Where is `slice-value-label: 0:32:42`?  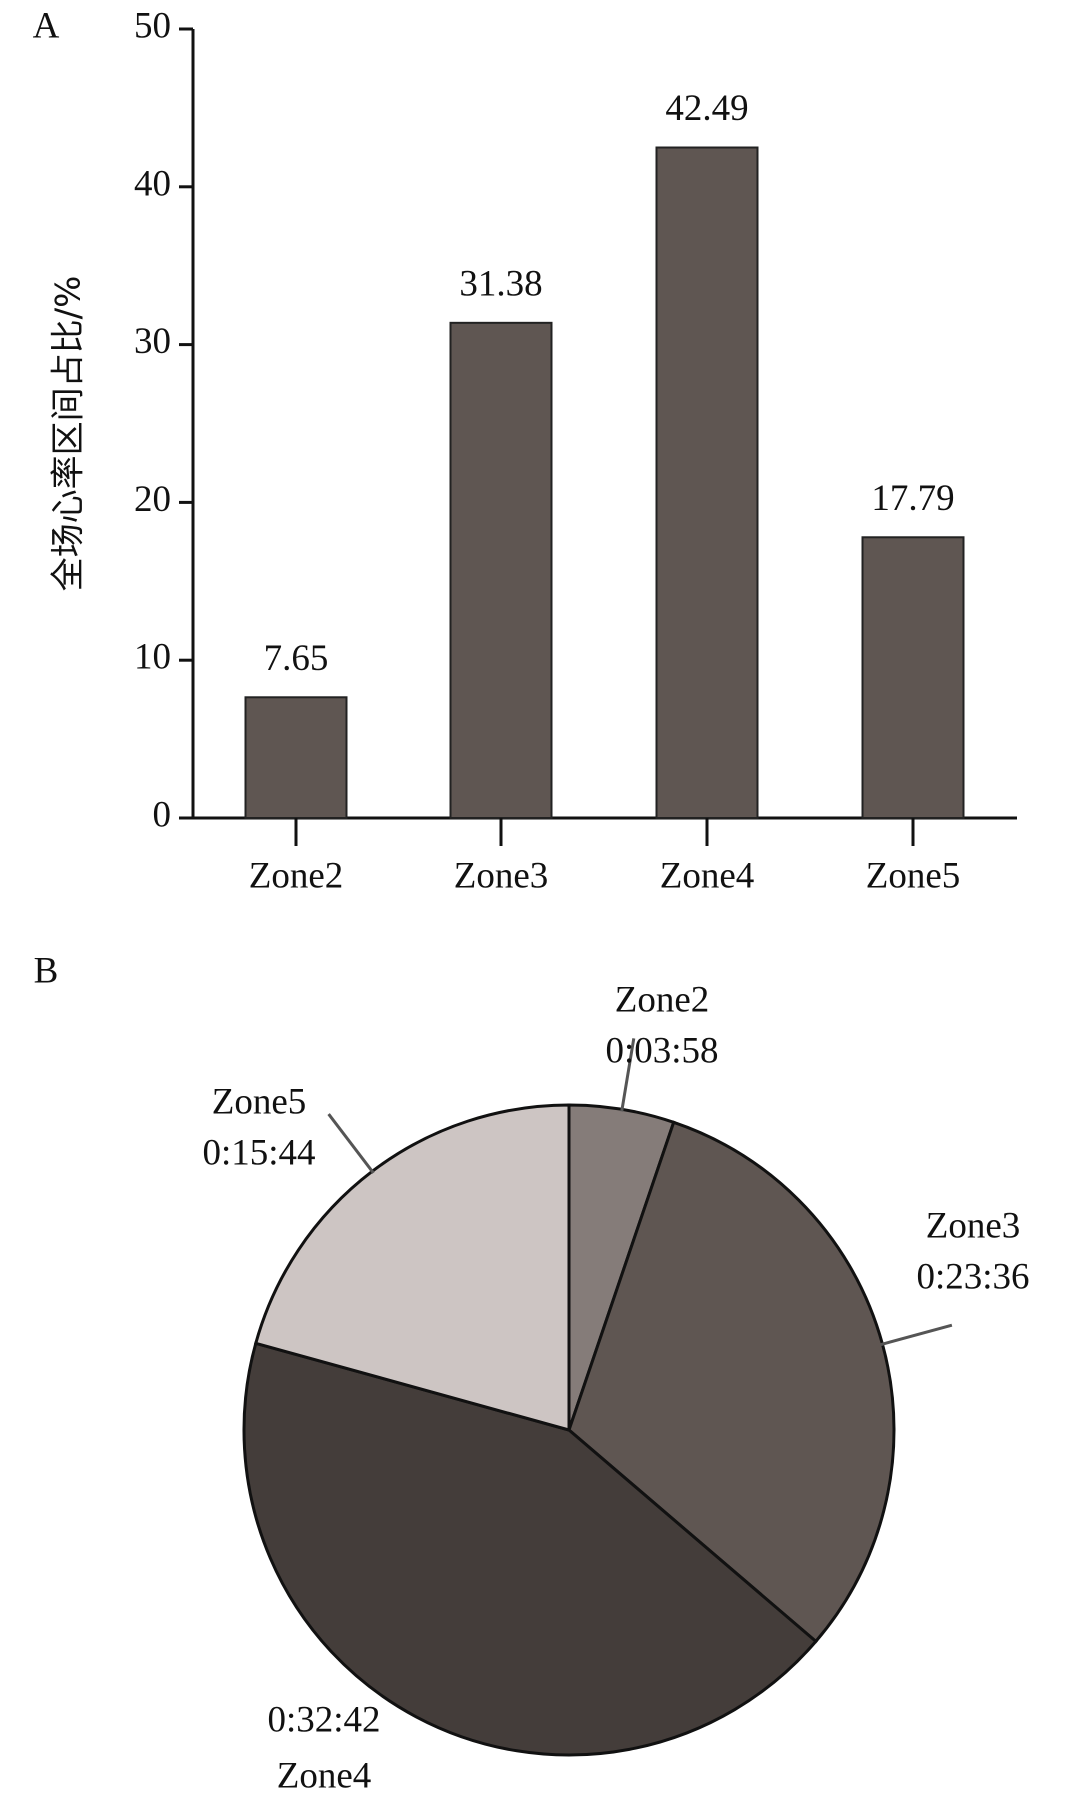
slice-value-label: 0:32:42 is located at coordinates (323, 1719).